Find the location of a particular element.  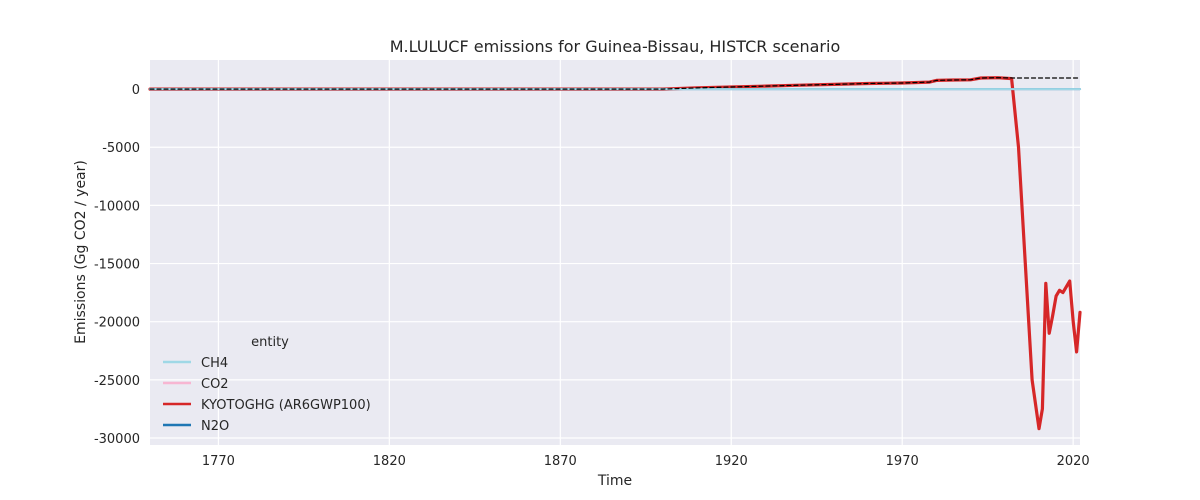

y-tick-label: -30000 is located at coordinates (117, 439).